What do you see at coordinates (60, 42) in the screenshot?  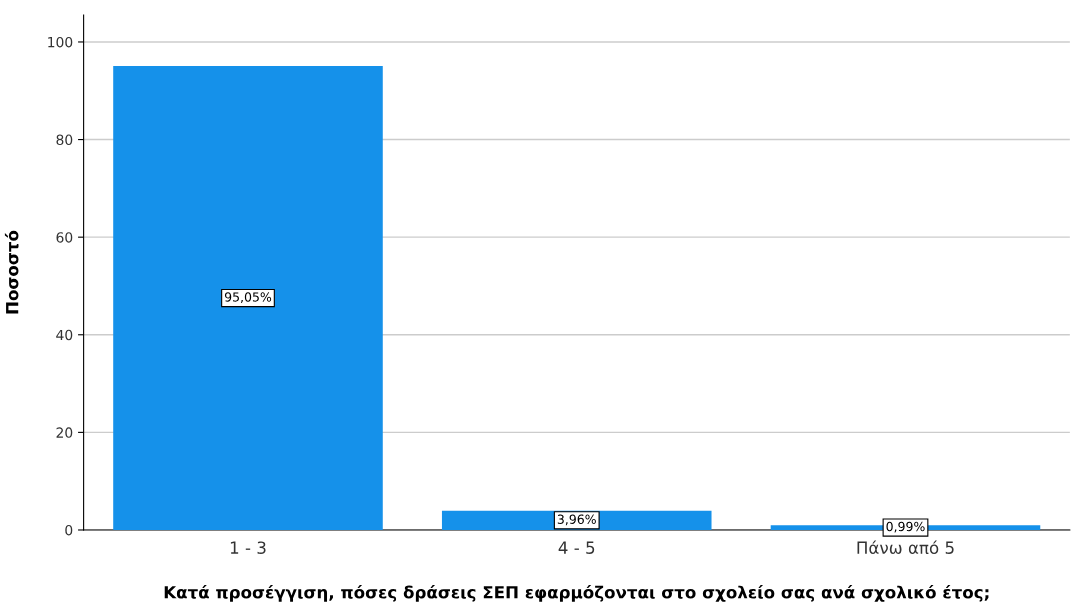 I see `y-tick-label: 100` at bounding box center [60, 42].